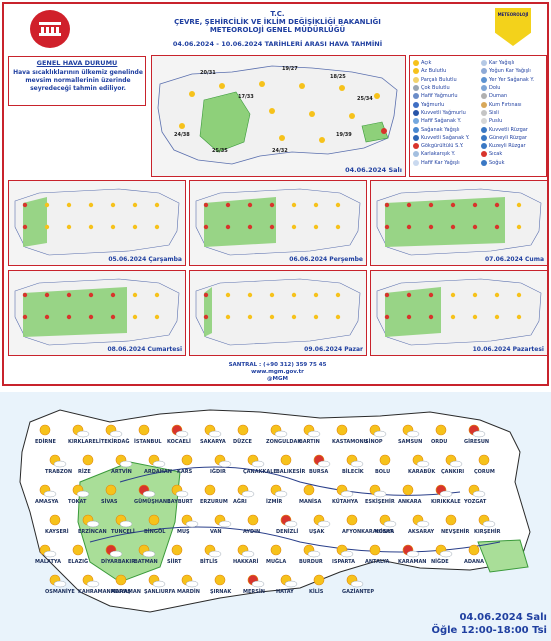 The height and width of the screenshot is (641, 551). Describe the element at coordinates (50, 29) in the screenshot. I see `ministry-logo` at that location.